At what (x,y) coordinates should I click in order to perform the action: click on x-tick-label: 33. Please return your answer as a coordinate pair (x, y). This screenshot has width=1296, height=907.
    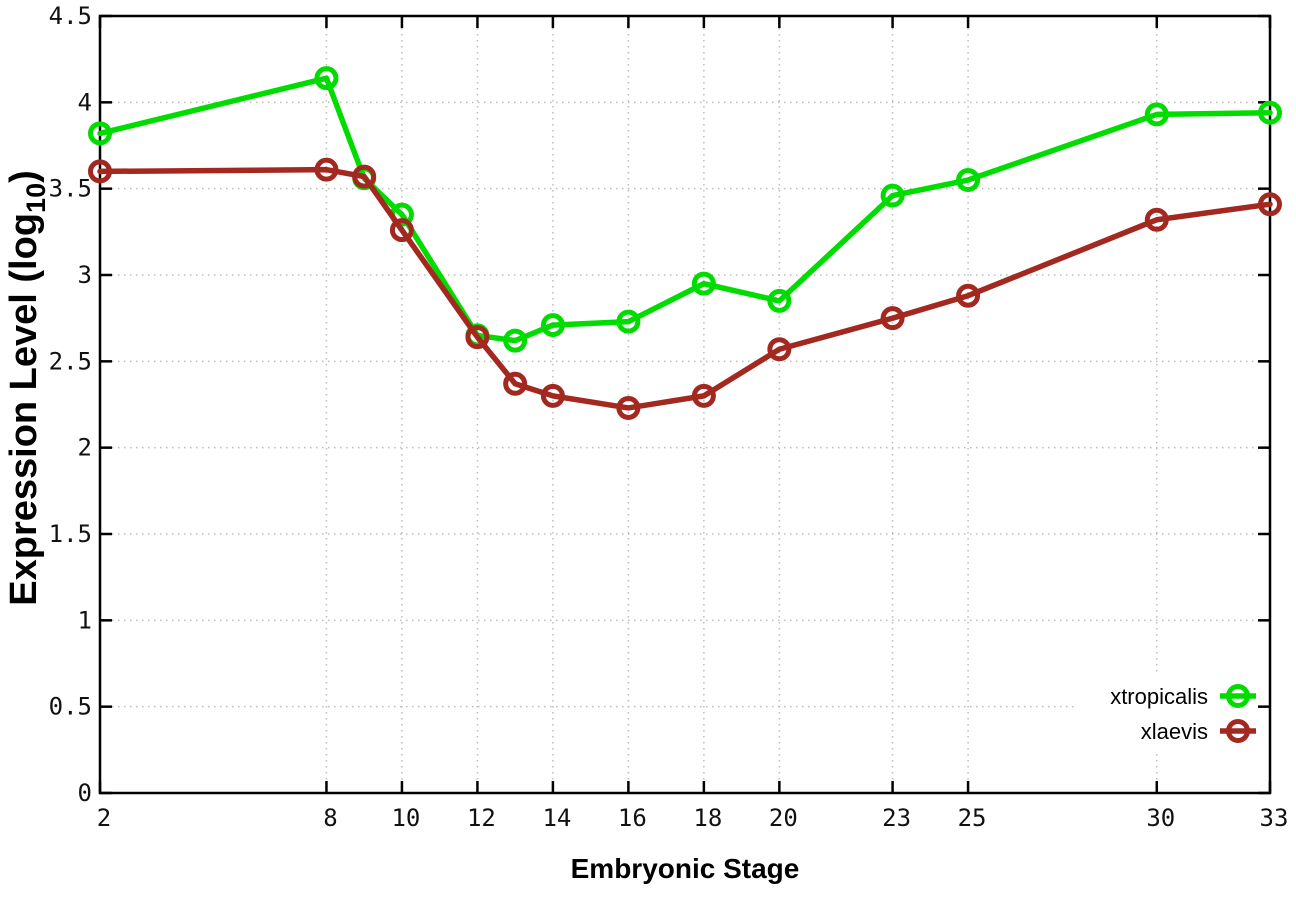
    Looking at the image, I should click on (1274, 818).